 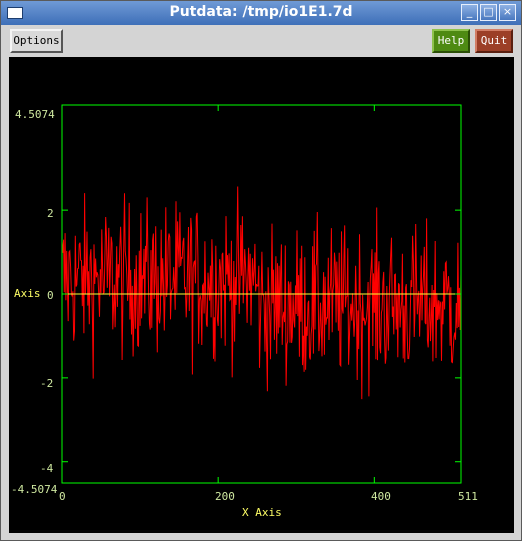 I want to click on x-tick-label: 0, so click(x=62, y=496).